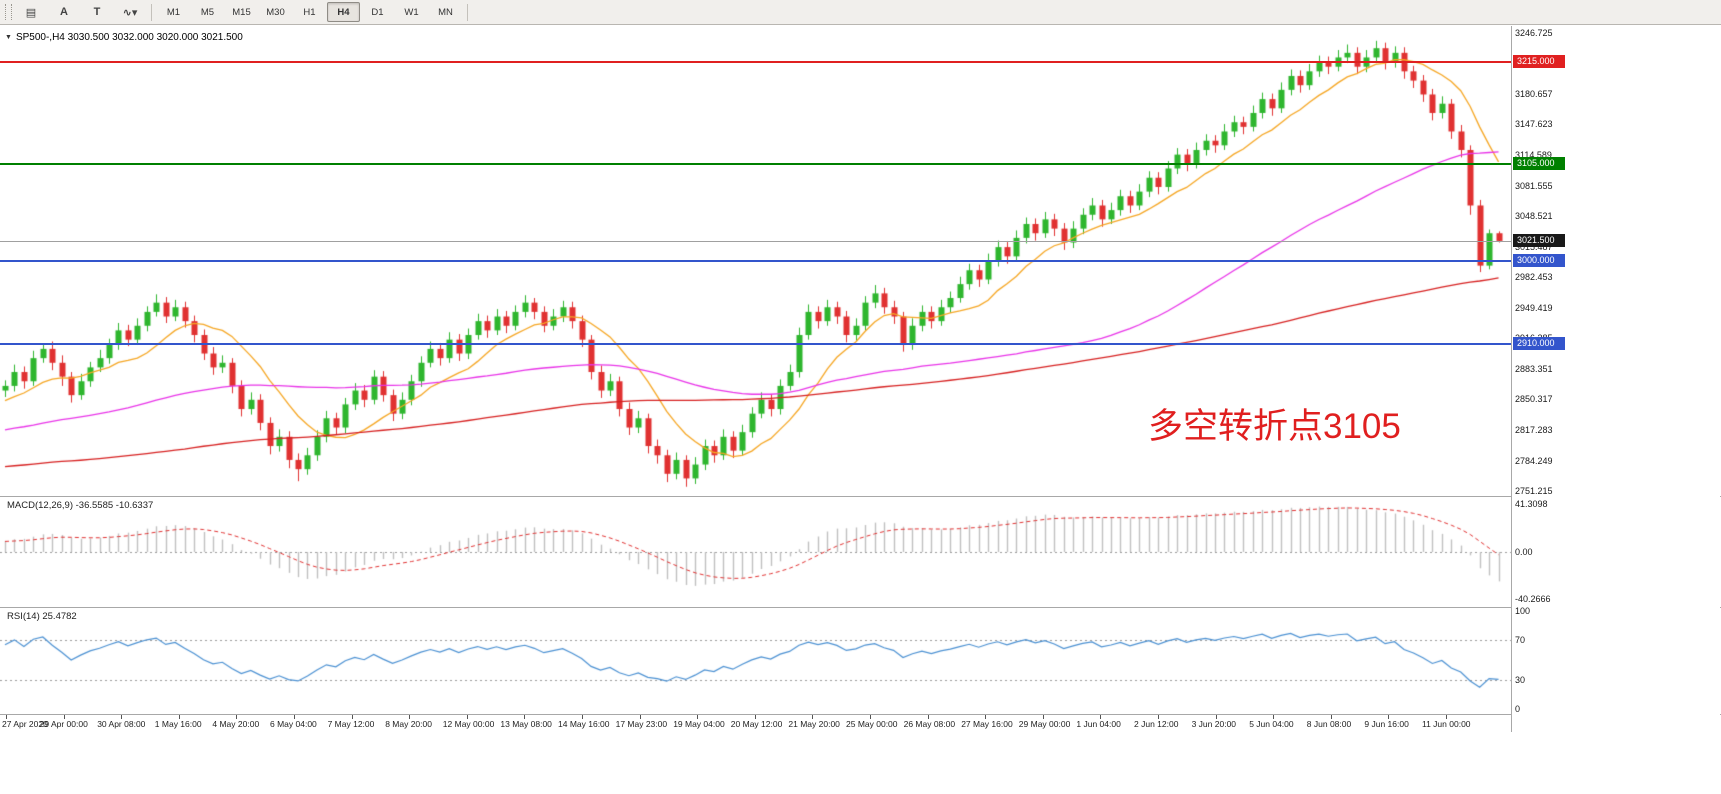 The width and height of the screenshot is (1721, 794). What do you see at coordinates (1534, 93) in the screenshot?
I see `price-tick-label: 3180.657` at bounding box center [1534, 93].